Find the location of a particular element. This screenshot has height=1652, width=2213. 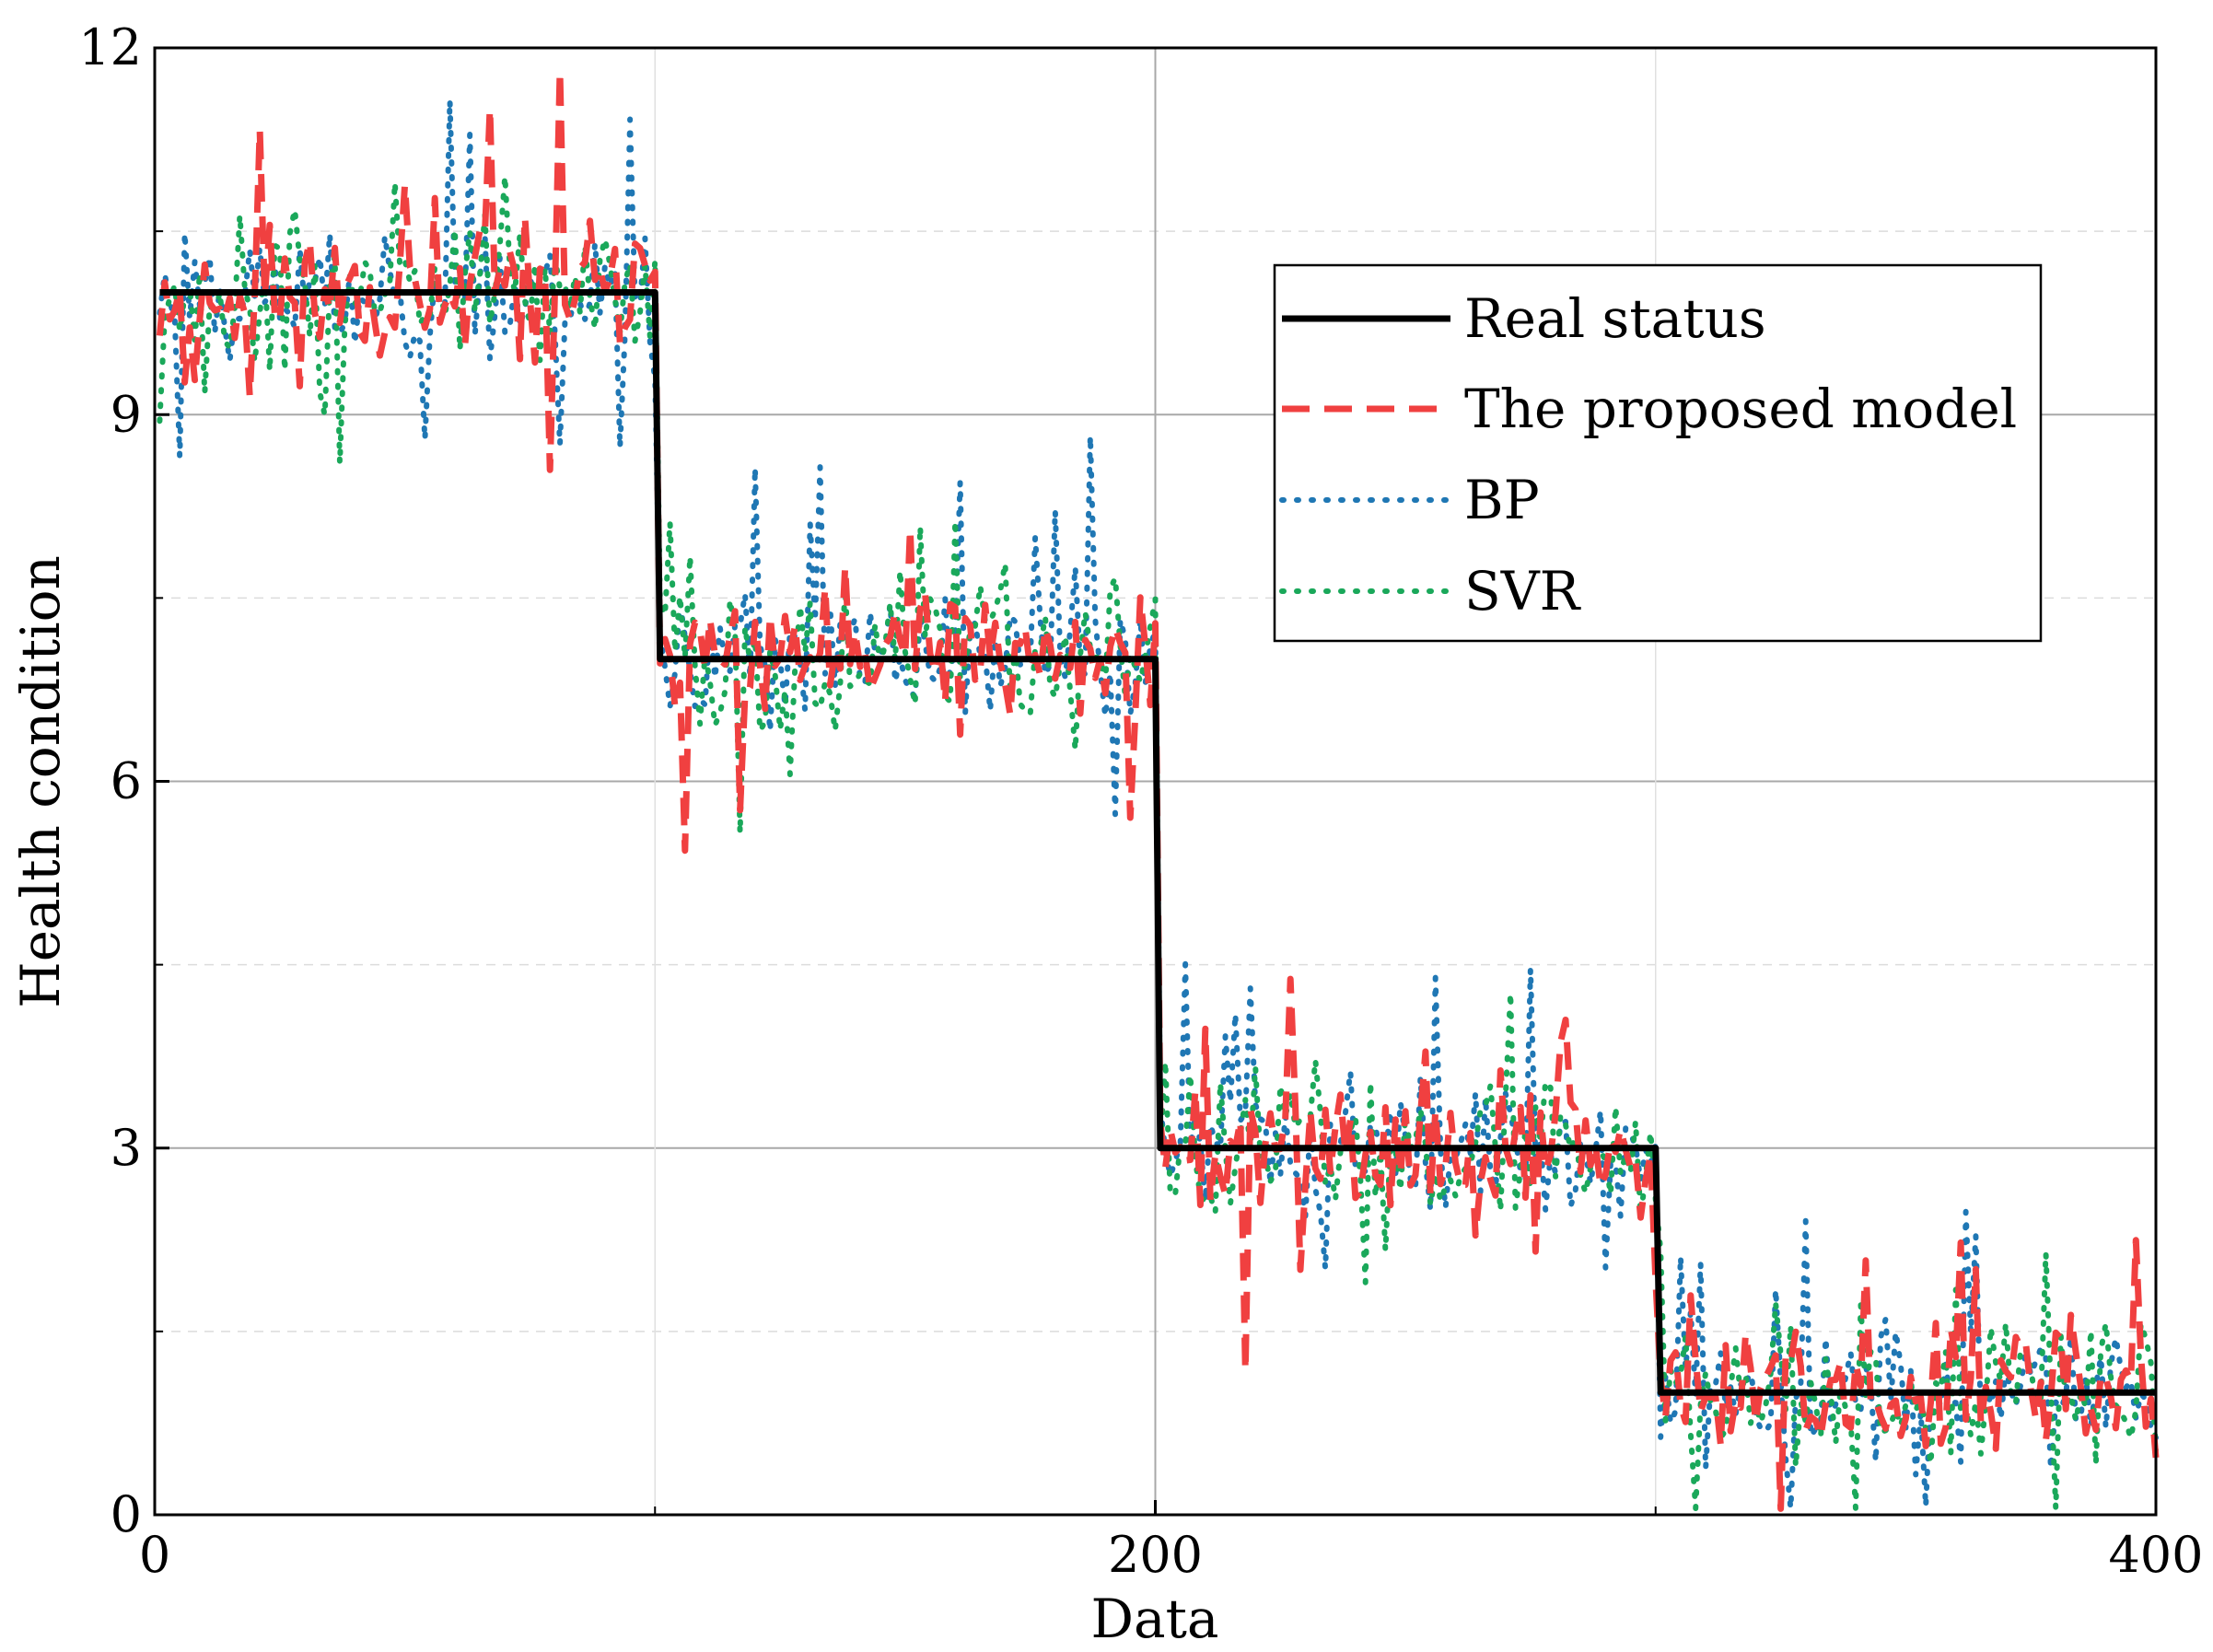

y-tick-label: 6 is located at coordinates (126, 781).